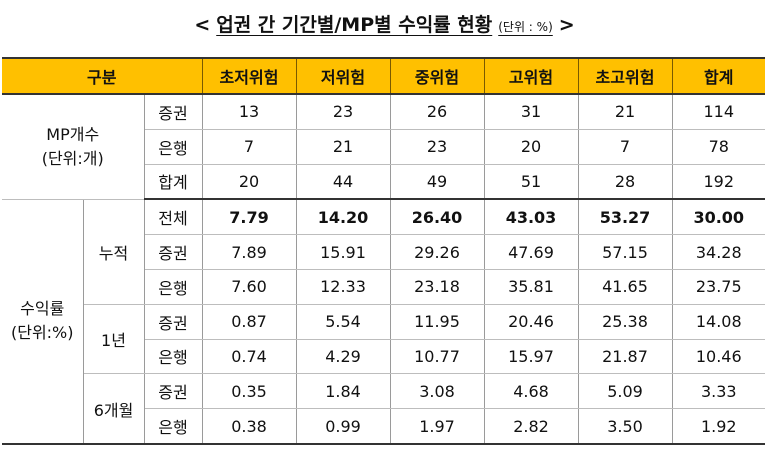 This screenshot has height=465, width=769. I want to click on cell: 0.99, so click(343, 426).